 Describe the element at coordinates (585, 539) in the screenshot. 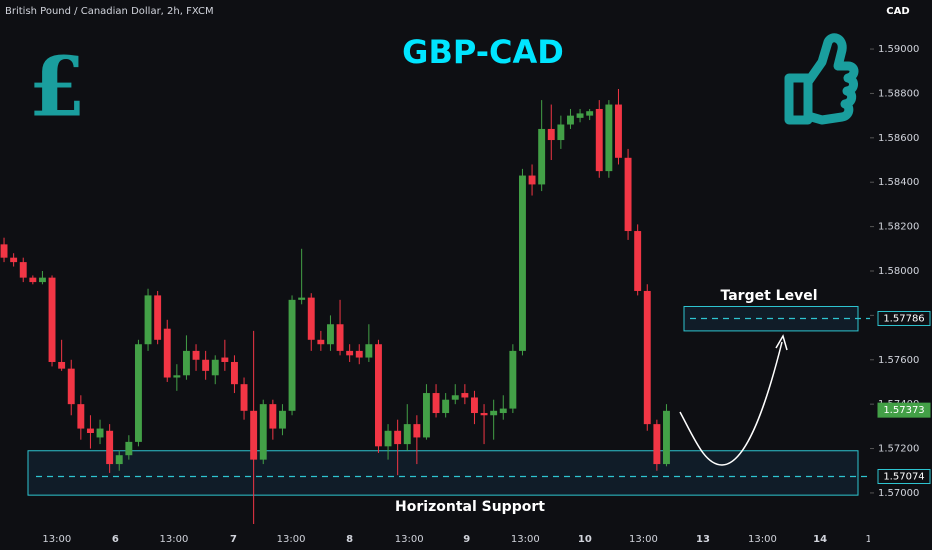

I see `x-tick-label: 10` at that location.